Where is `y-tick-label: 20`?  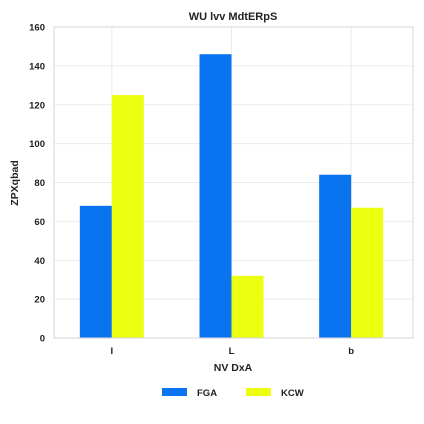
y-tick-label: 20 is located at coordinates (39, 300).